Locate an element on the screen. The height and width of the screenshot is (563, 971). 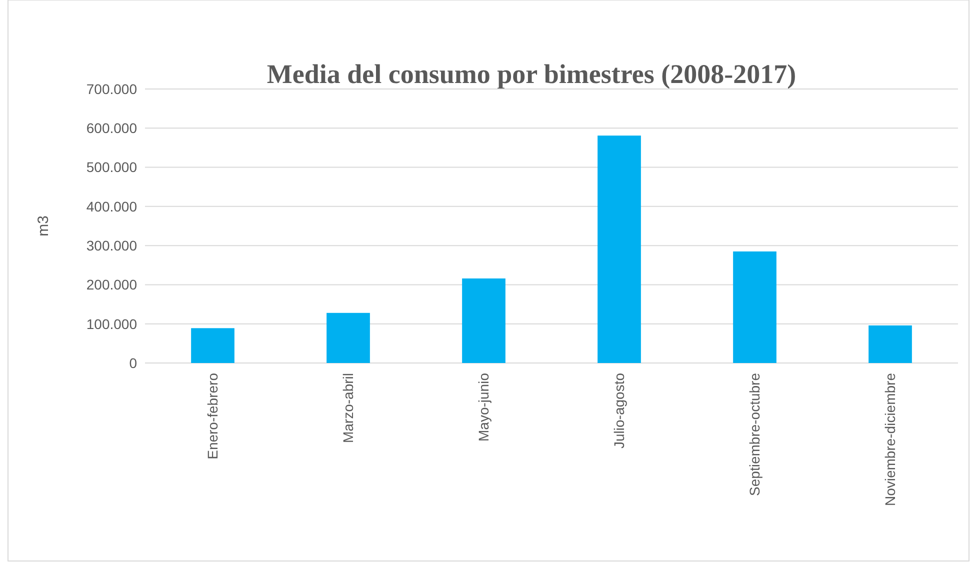
x-tick-label: Marzo-abril is located at coordinates (348, 408).